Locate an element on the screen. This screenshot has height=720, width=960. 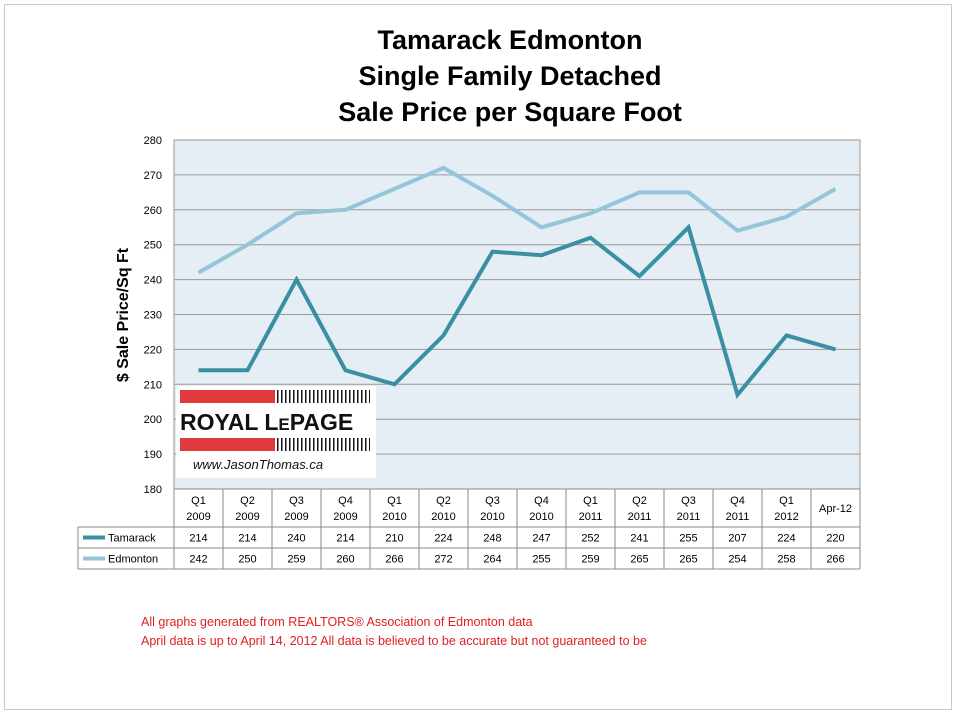
y-tick-label: 240 is located at coordinates (153, 281).